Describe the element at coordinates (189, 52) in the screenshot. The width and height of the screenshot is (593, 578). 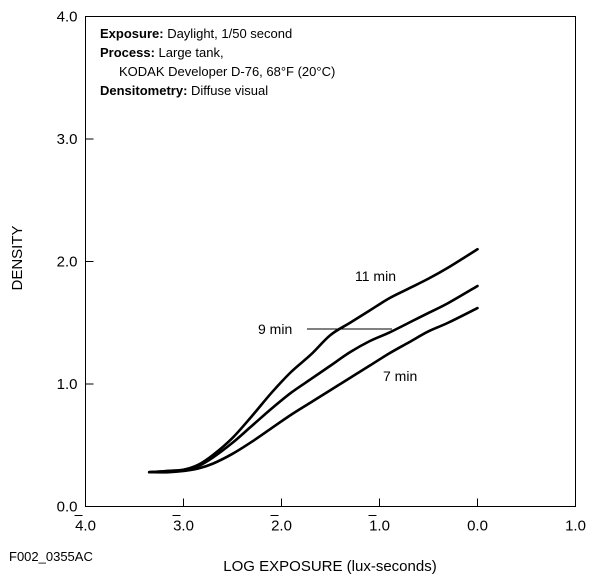
I see `process-note-value: Large tank,` at that location.